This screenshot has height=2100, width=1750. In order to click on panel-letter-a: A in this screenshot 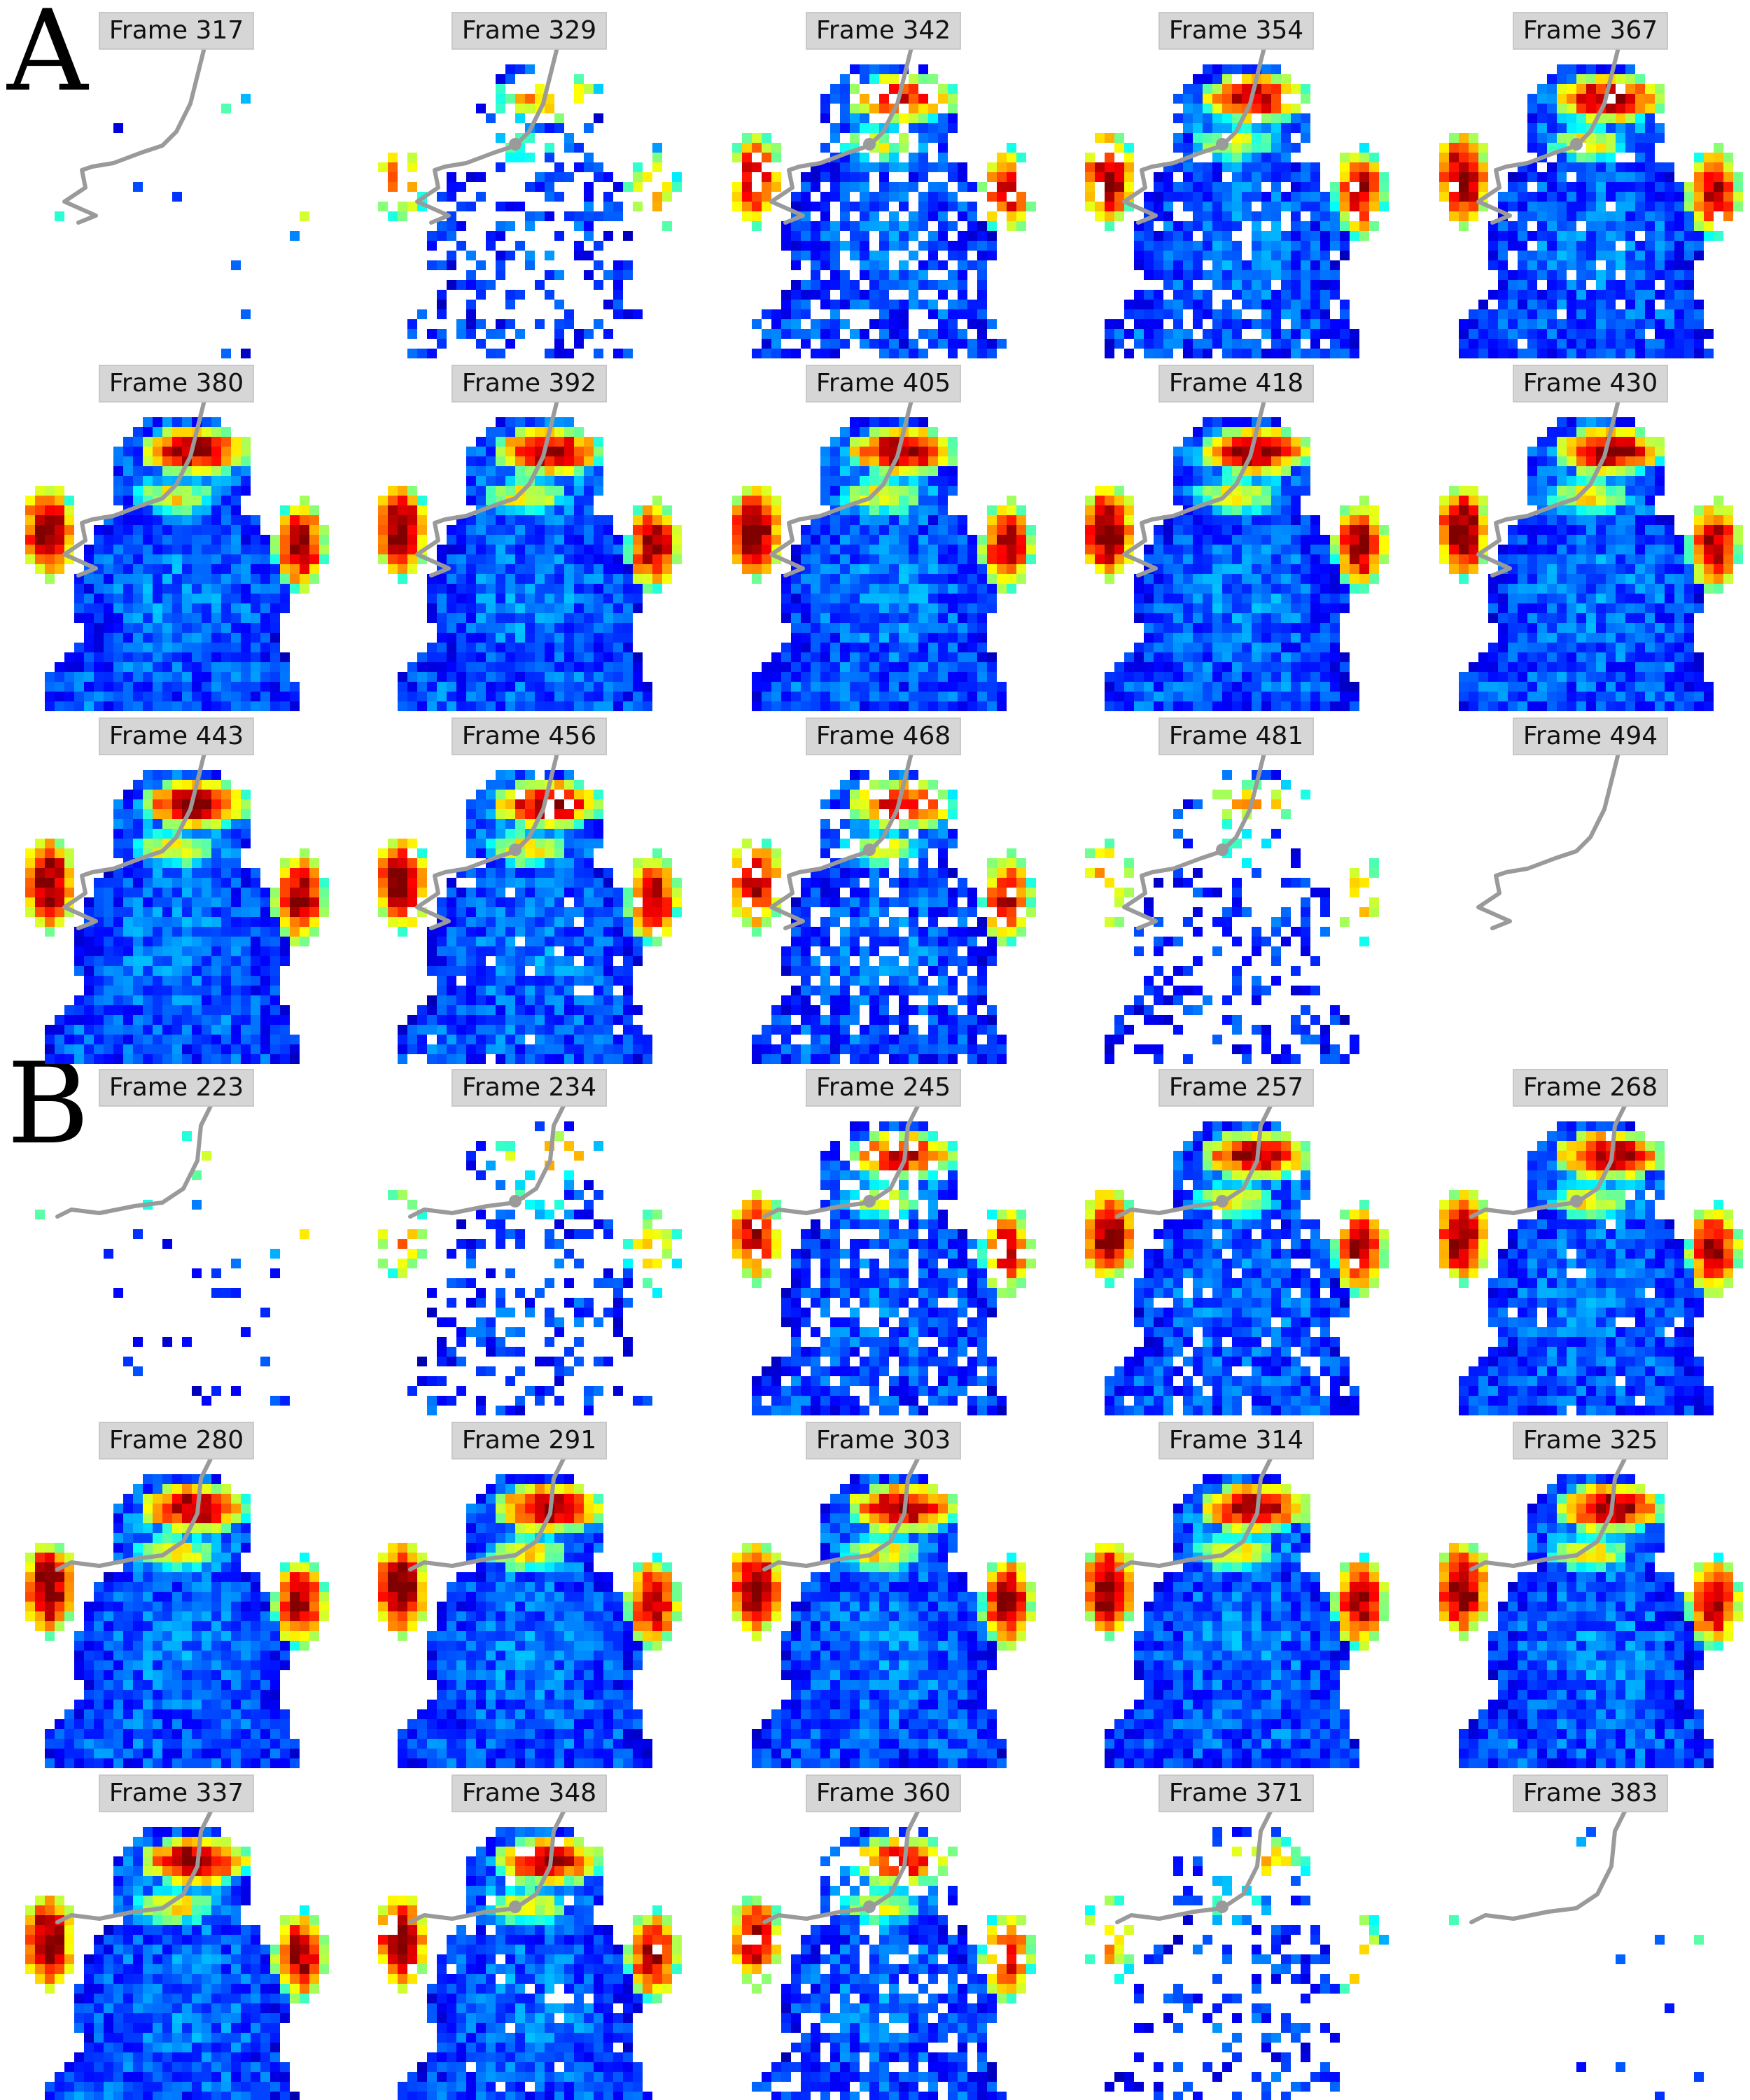, I will do `click(48, 58)`.